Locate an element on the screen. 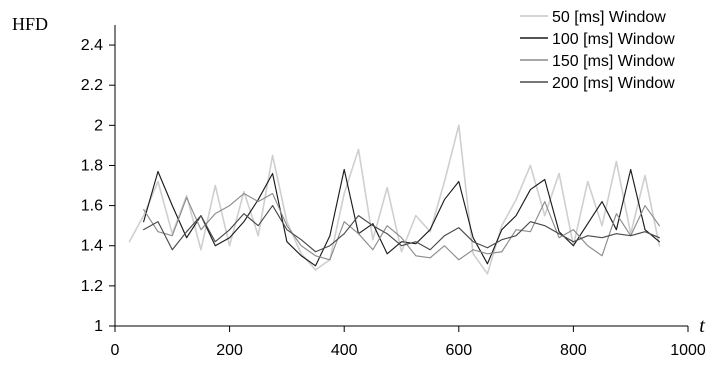 Image resolution: width=715 pixels, height=365 pixels. x-axis-title: t is located at coordinates (702, 326).